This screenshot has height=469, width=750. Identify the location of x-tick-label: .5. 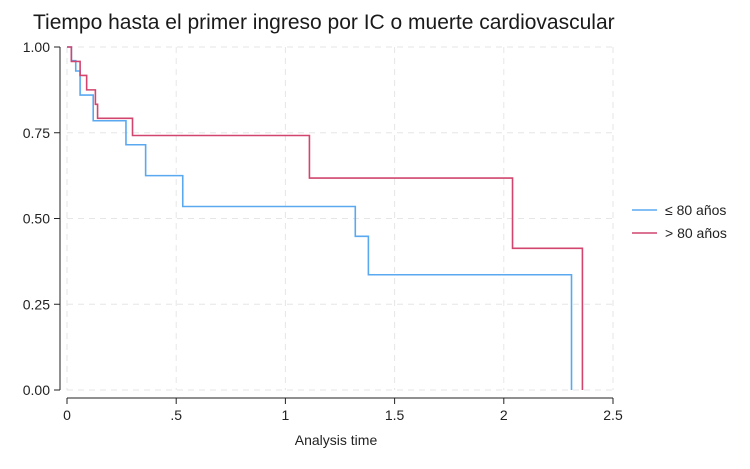
(176, 415).